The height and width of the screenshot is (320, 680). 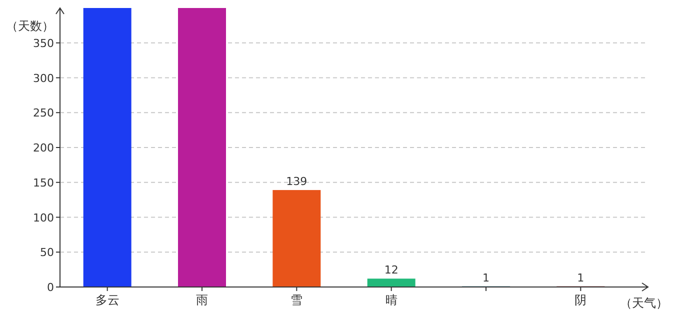 I want to click on data-label: 139, so click(x=297, y=181).